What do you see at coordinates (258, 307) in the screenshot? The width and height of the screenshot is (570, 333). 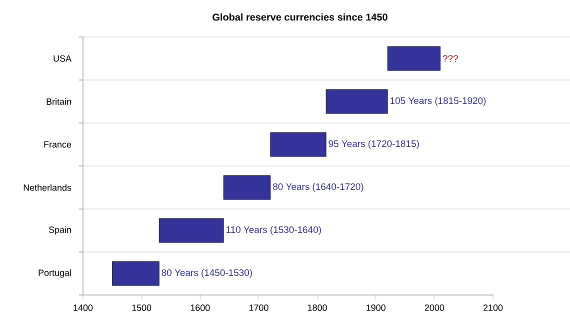 I see `x-tick-label: 1700` at bounding box center [258, 307].